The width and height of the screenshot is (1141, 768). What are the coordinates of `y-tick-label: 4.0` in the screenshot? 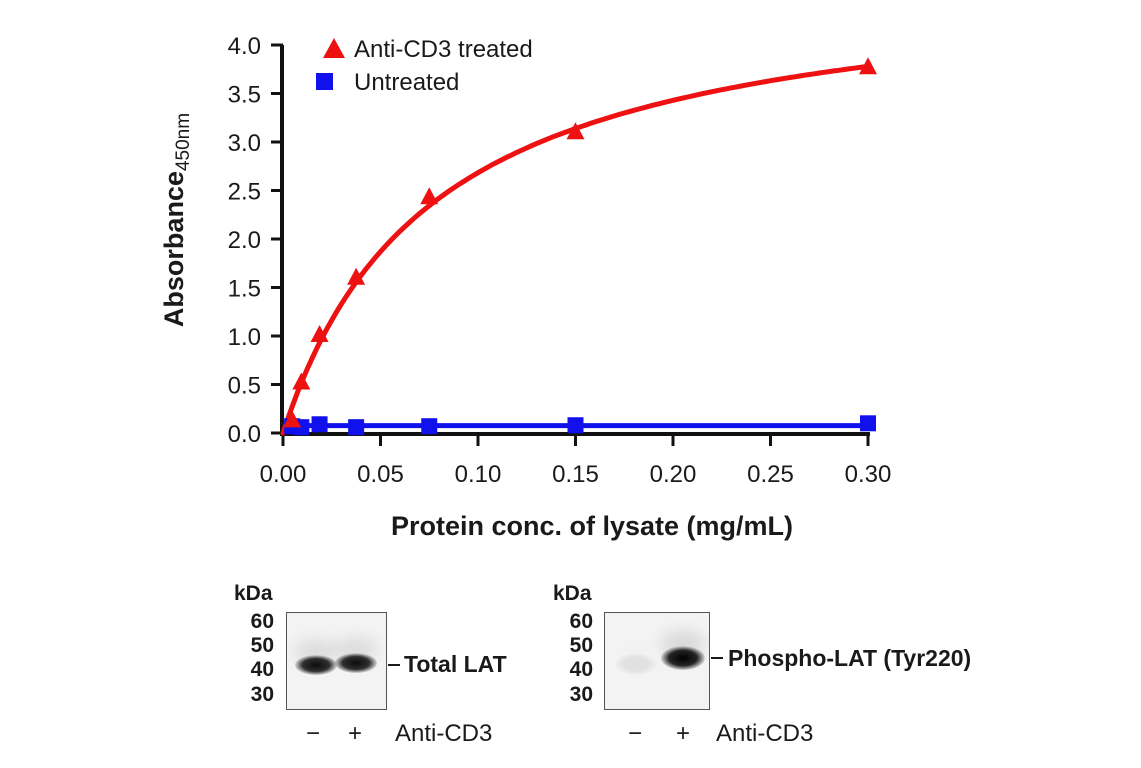 It's located at (244, 46).